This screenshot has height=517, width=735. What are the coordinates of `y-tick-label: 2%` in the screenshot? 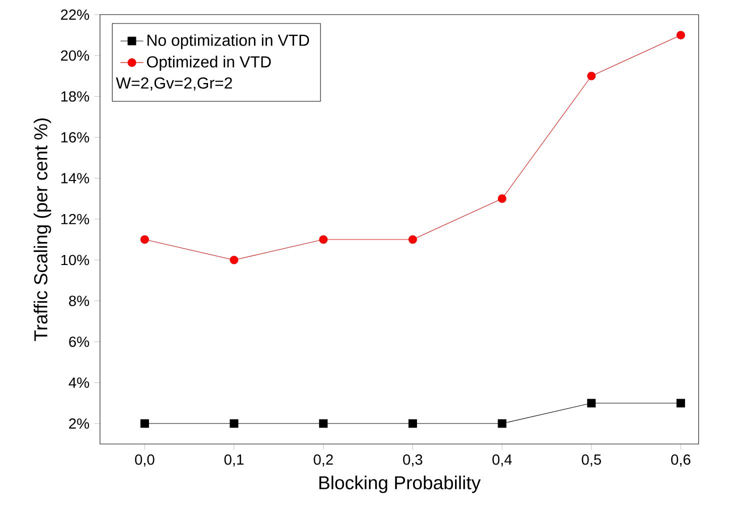 It's located at (79, 423).